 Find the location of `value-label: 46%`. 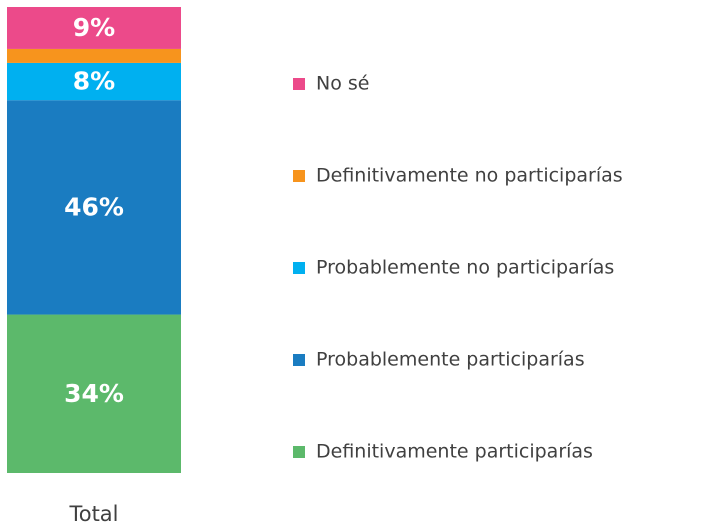

value-label: 46% is located at coordinates (94, 206).